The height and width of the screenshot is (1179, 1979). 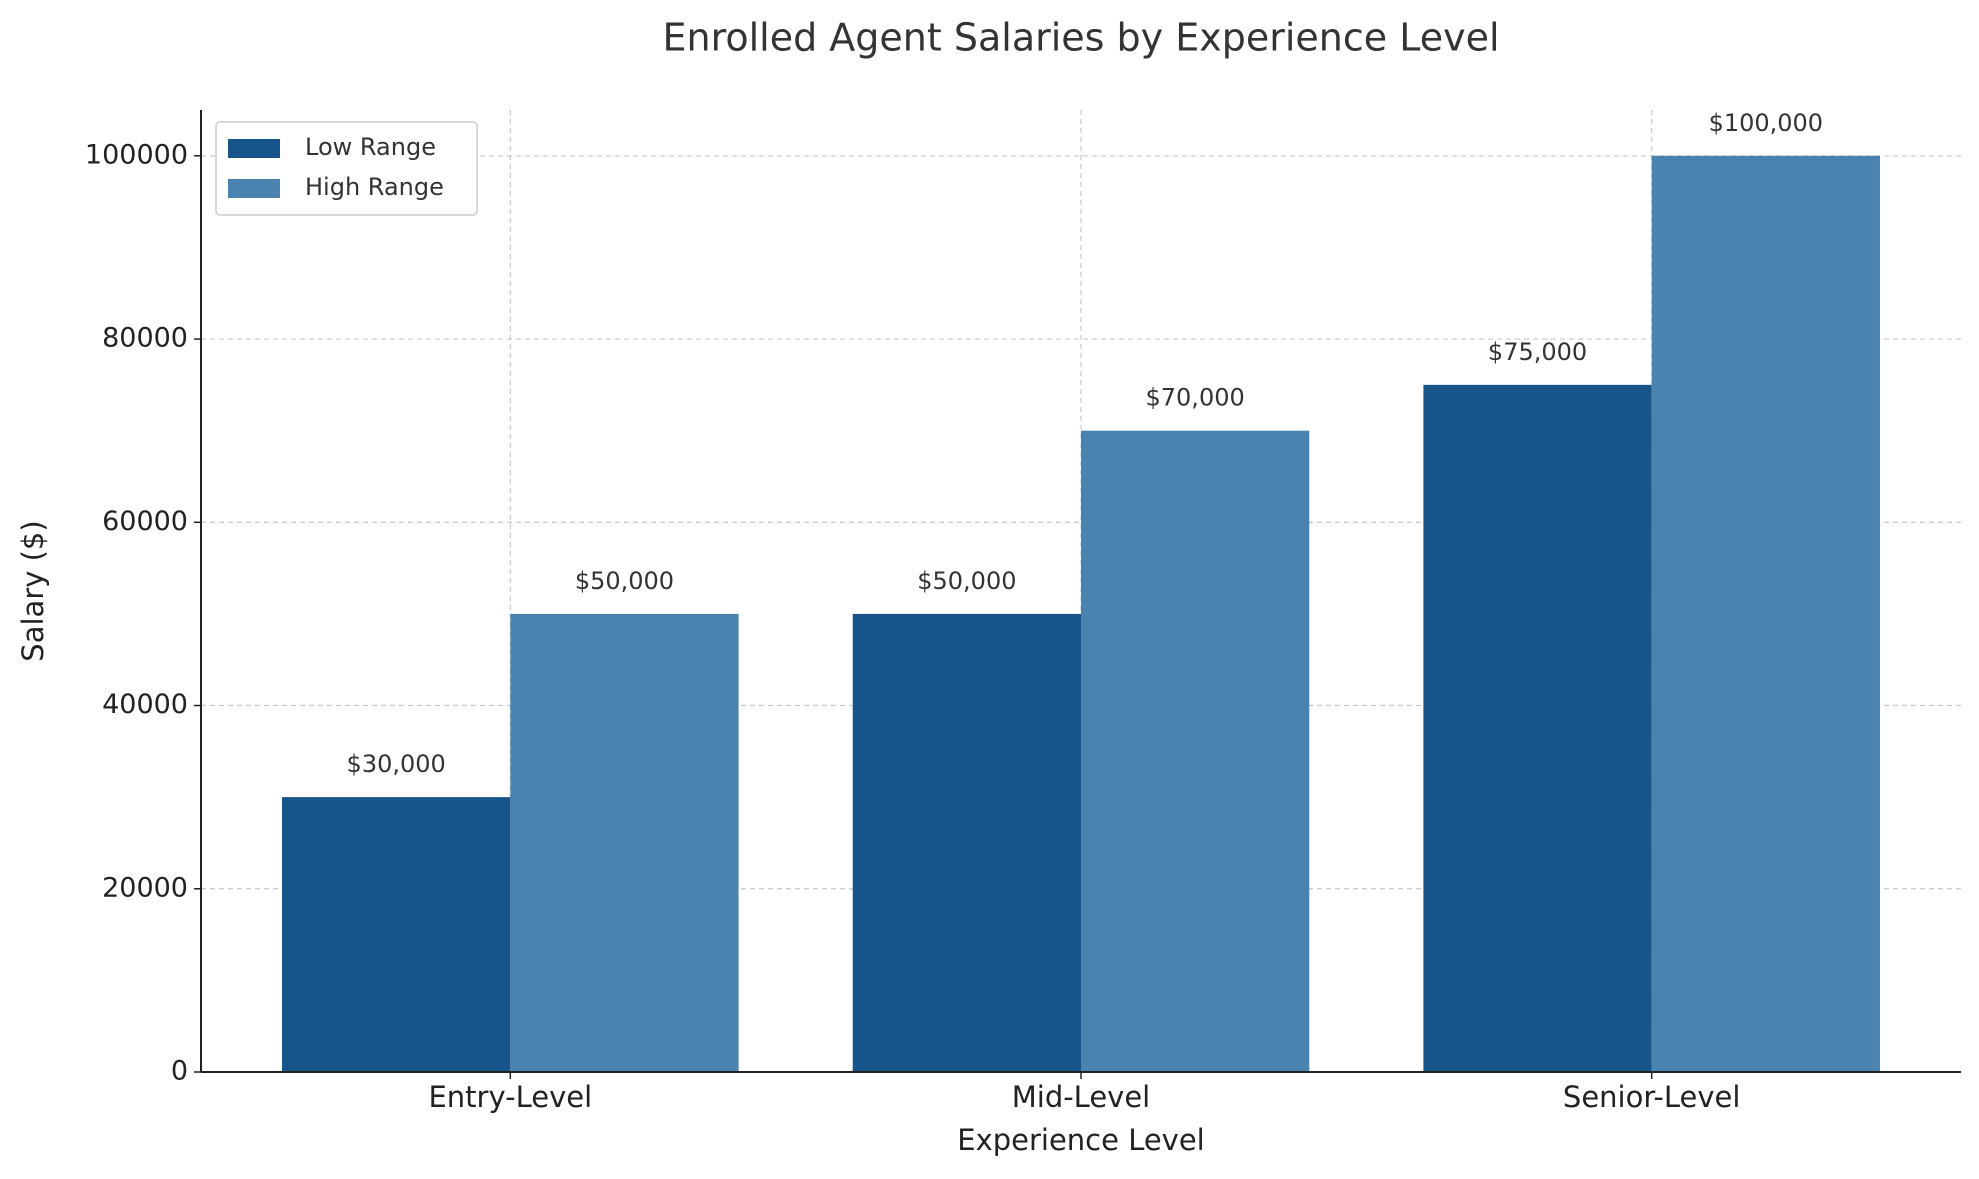 What do you see at coordinates (1537, 352) in the screenshot?
I see `value-label: $75,000` at bounding box center [1537, 352].